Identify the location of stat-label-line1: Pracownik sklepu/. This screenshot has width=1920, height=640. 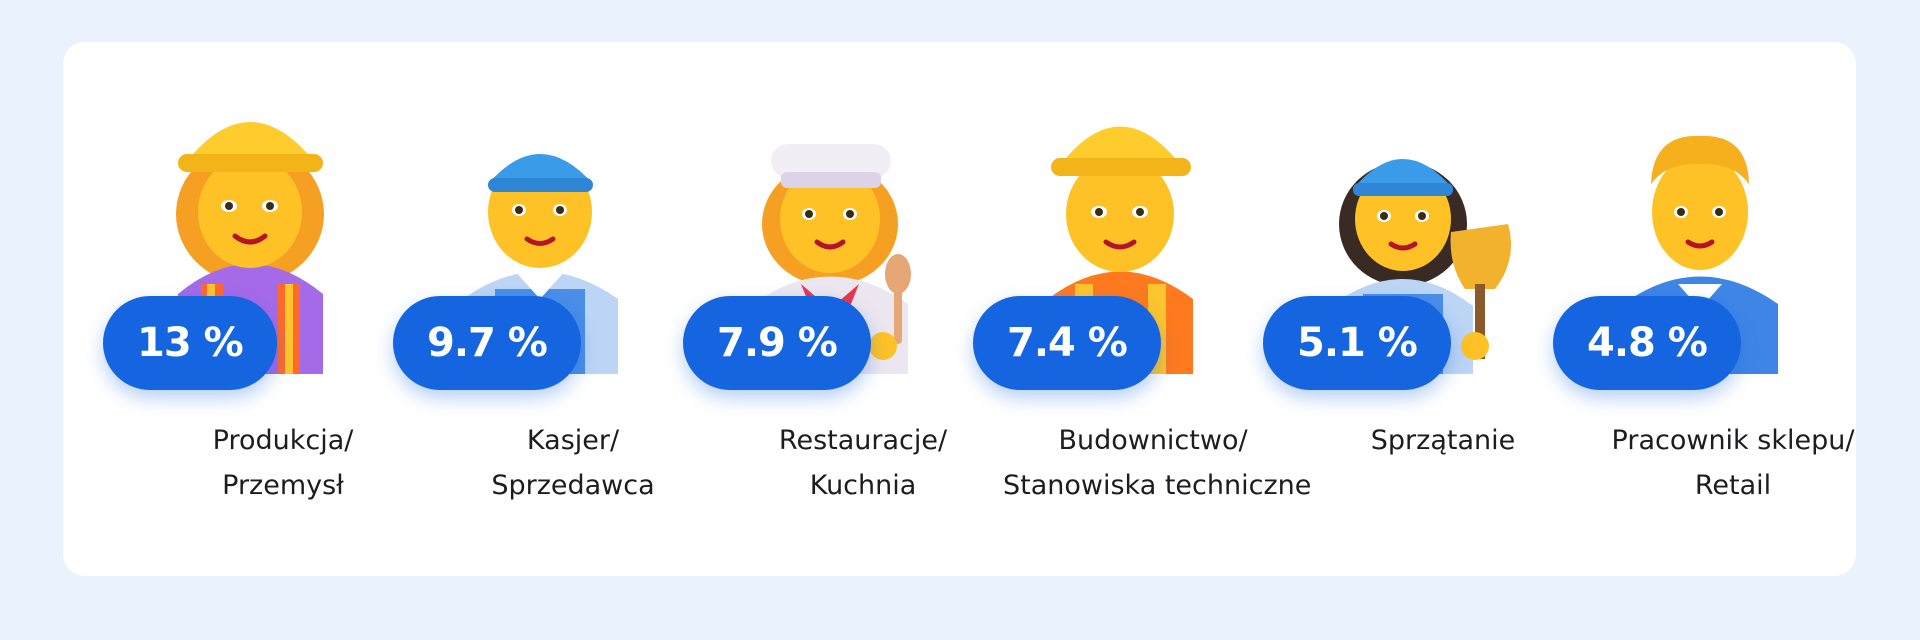
(1733, 440).